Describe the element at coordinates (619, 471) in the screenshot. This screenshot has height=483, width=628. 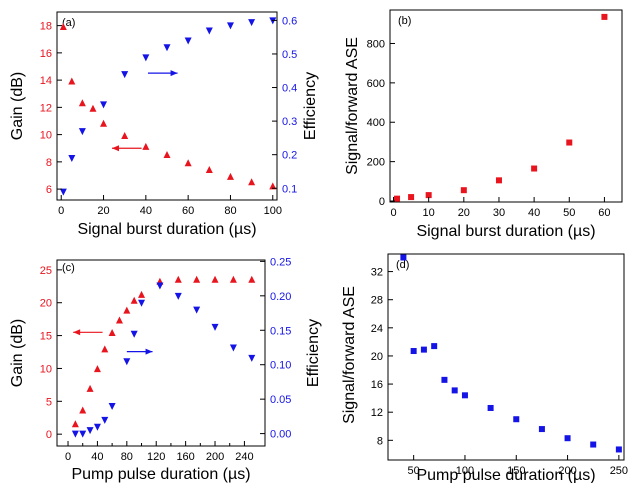
I see `x-tick-label-d: 250` at that location.